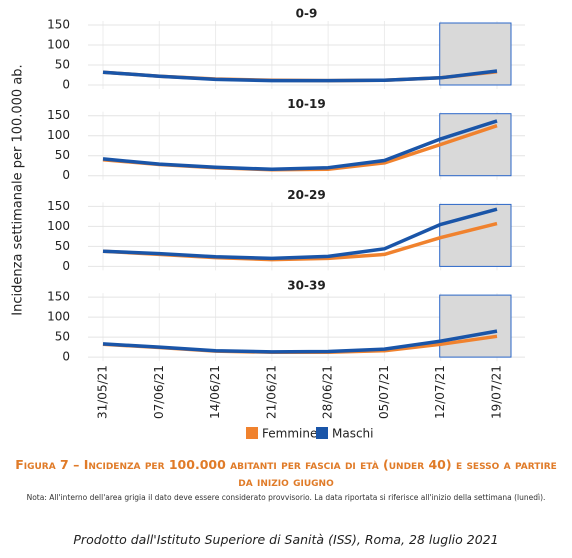 This screenshot has width=572, height=558. What do you see at coordinates (384, 392) in the screenshot?
I see `x-tick-label: 05/07/21` at bounding box center [384, 392].